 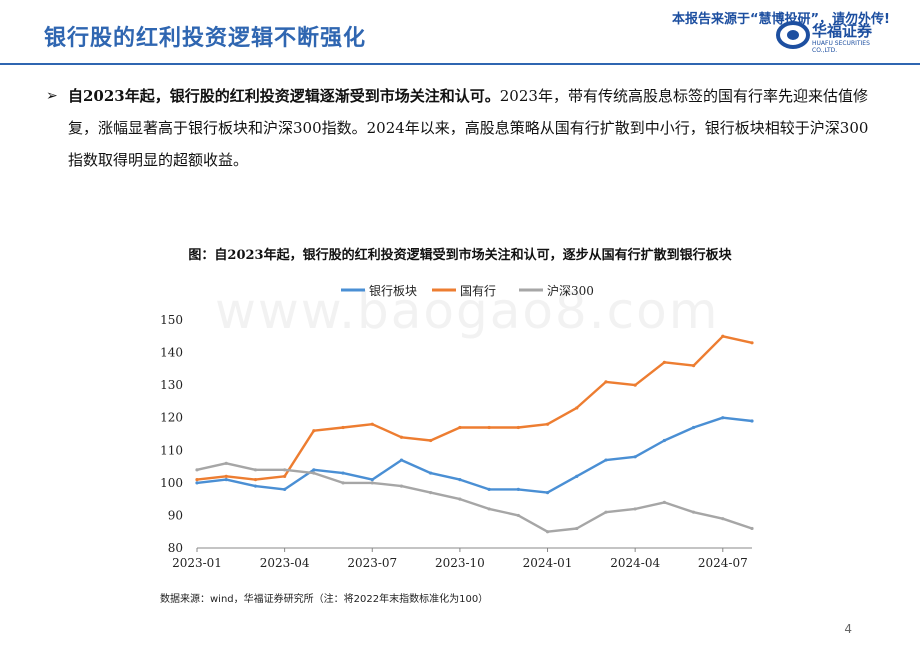 I want to click on legend-label: 银行板块, so click(x=393, y=291).